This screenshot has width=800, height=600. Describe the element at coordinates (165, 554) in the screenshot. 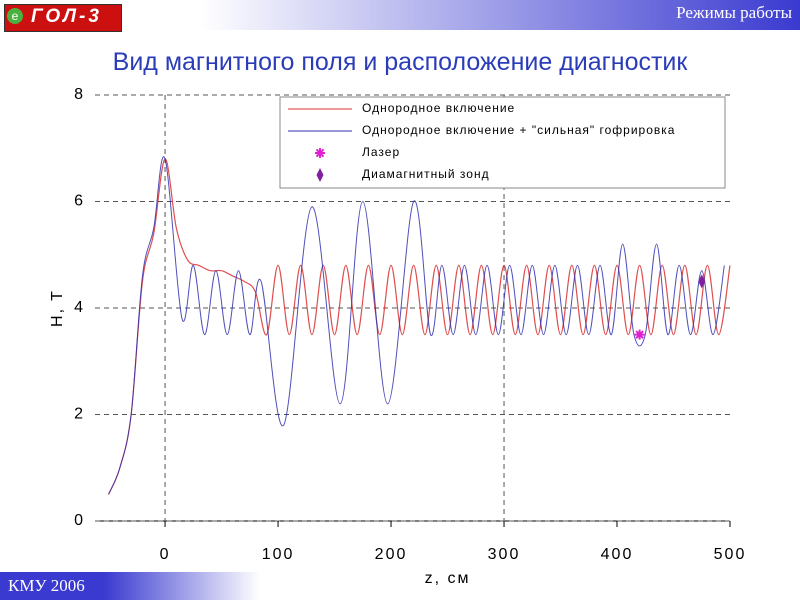

I see `x-tick-label: 0` at that location.